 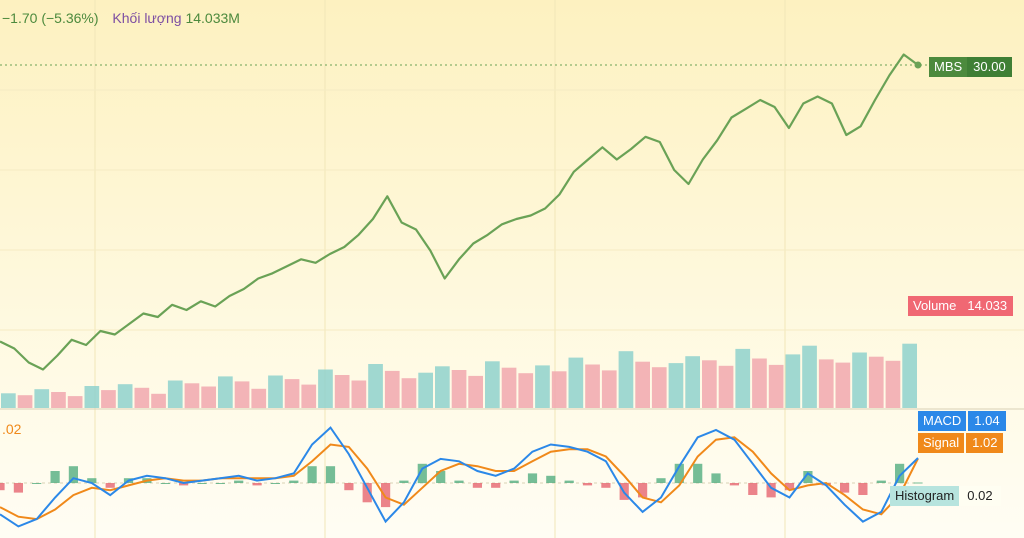 I want to click on signal-line, so click(x=459, y=478).